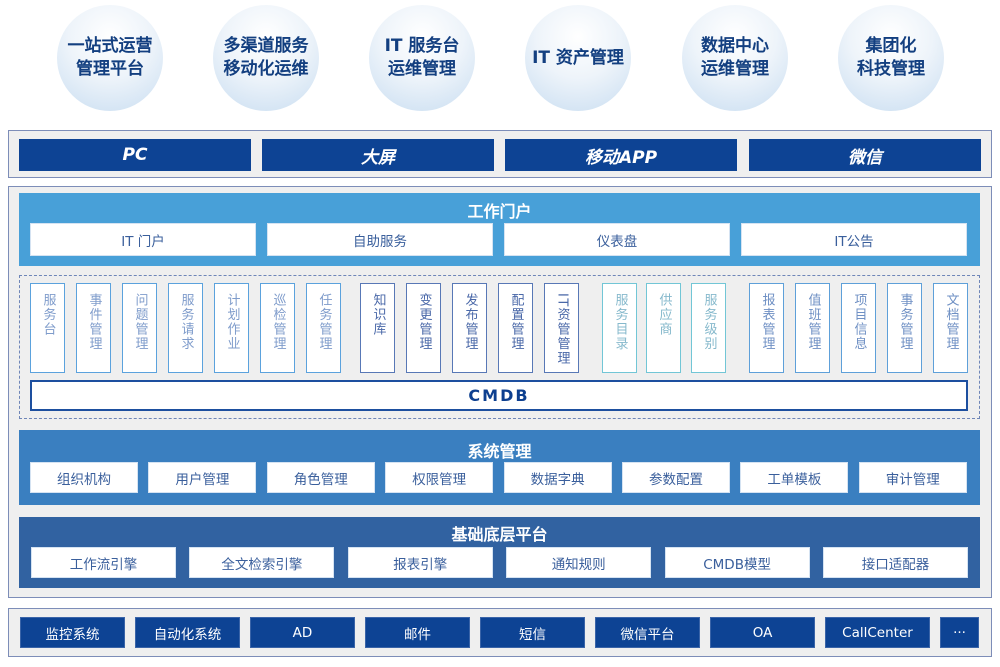  Describe the element at coordinates (676, 477) in the screenshot. I see `system-item: 参数配置` at that location.